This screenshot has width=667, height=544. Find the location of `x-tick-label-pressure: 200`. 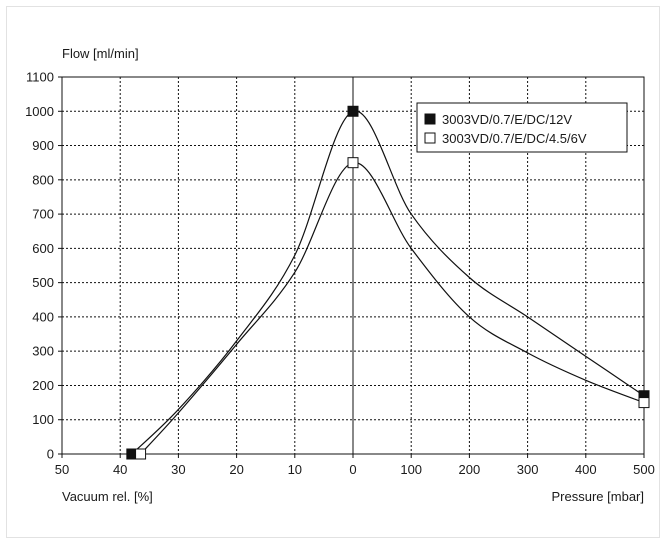

x-tick-label-pressure: 200 is located at coordinates (470, 469).